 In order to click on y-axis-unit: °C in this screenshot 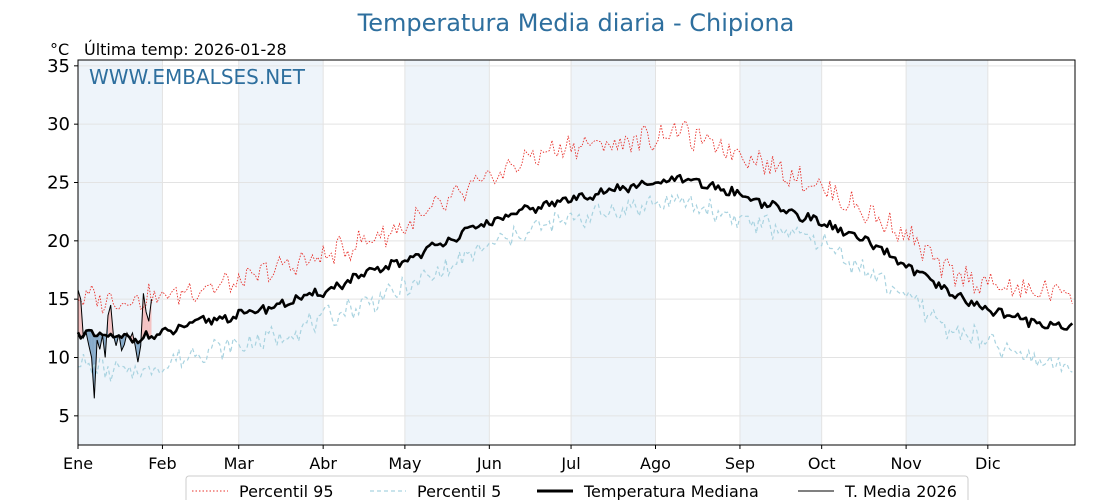, I will do `click(59, 49)`.